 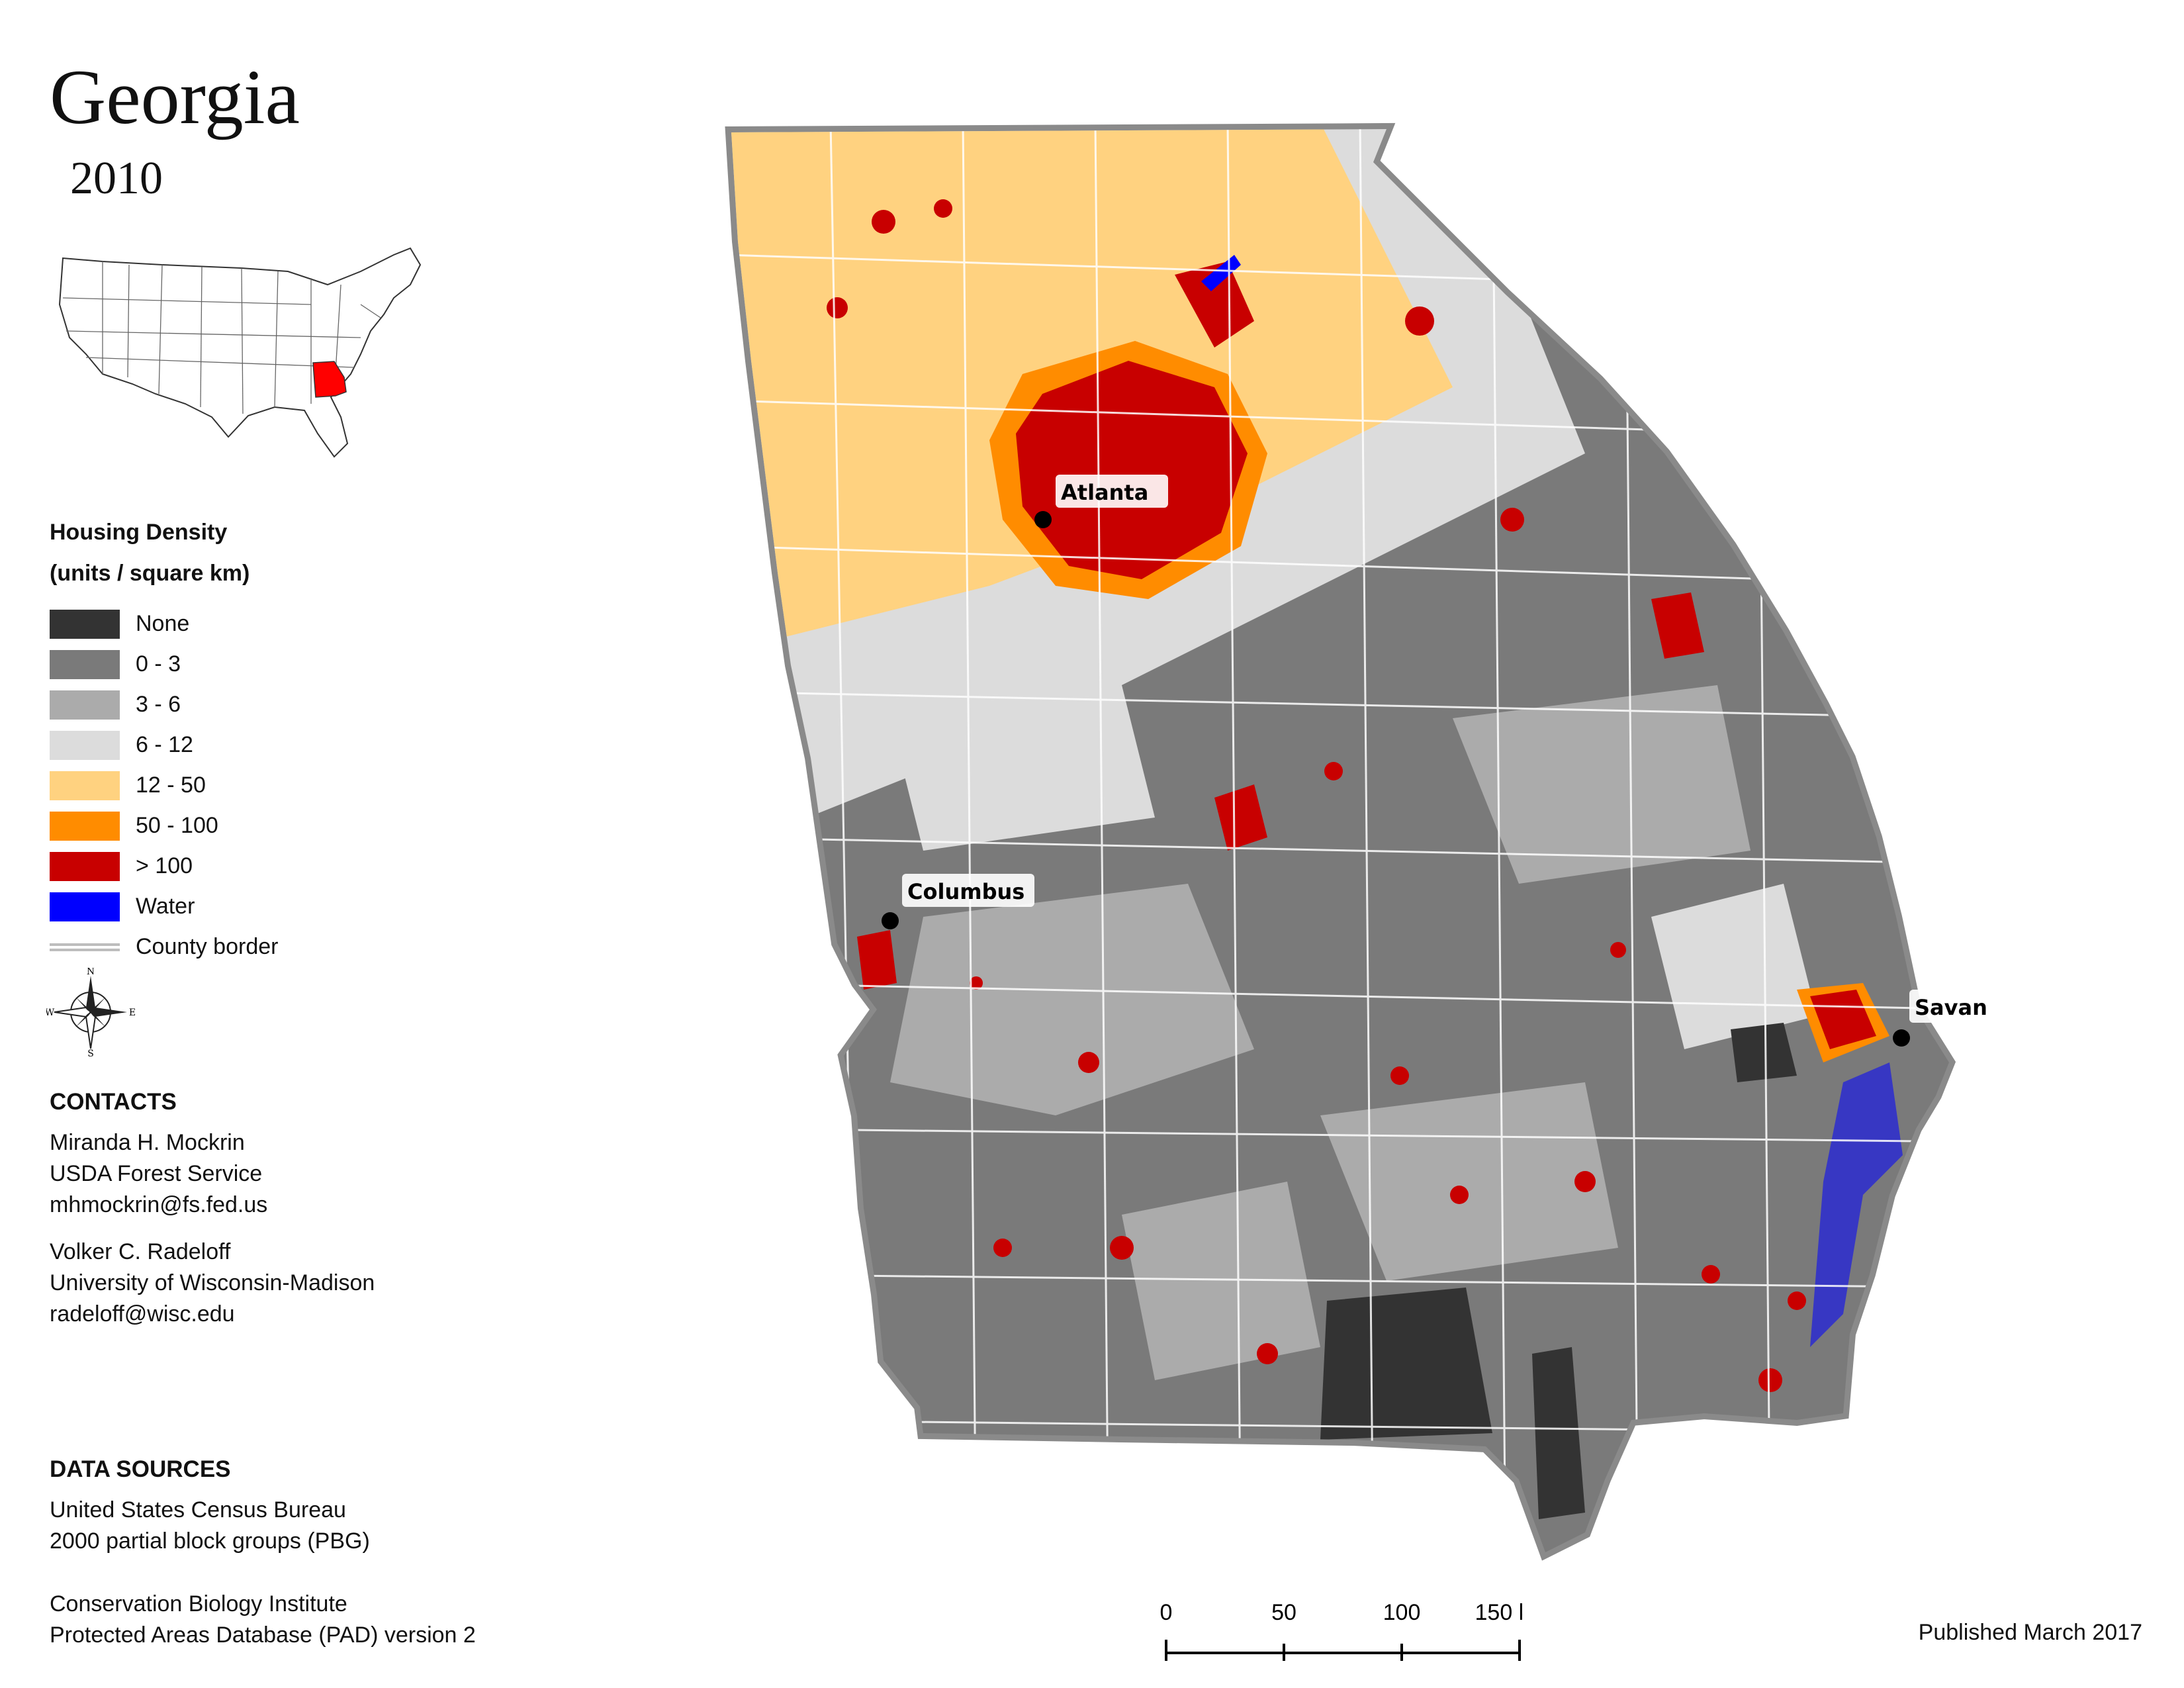 What do you see at coordinates (164, 826) in the screenshot?
I see `legend-item-50-100: 50 - 100` at bounding box center [164, 826].